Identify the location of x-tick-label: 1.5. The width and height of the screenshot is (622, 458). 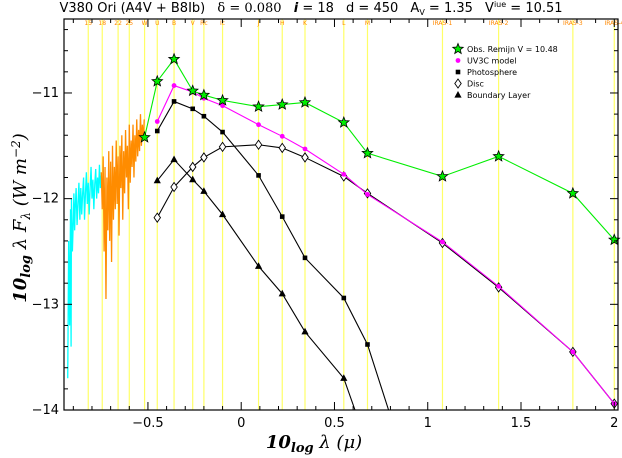
(521, 423).